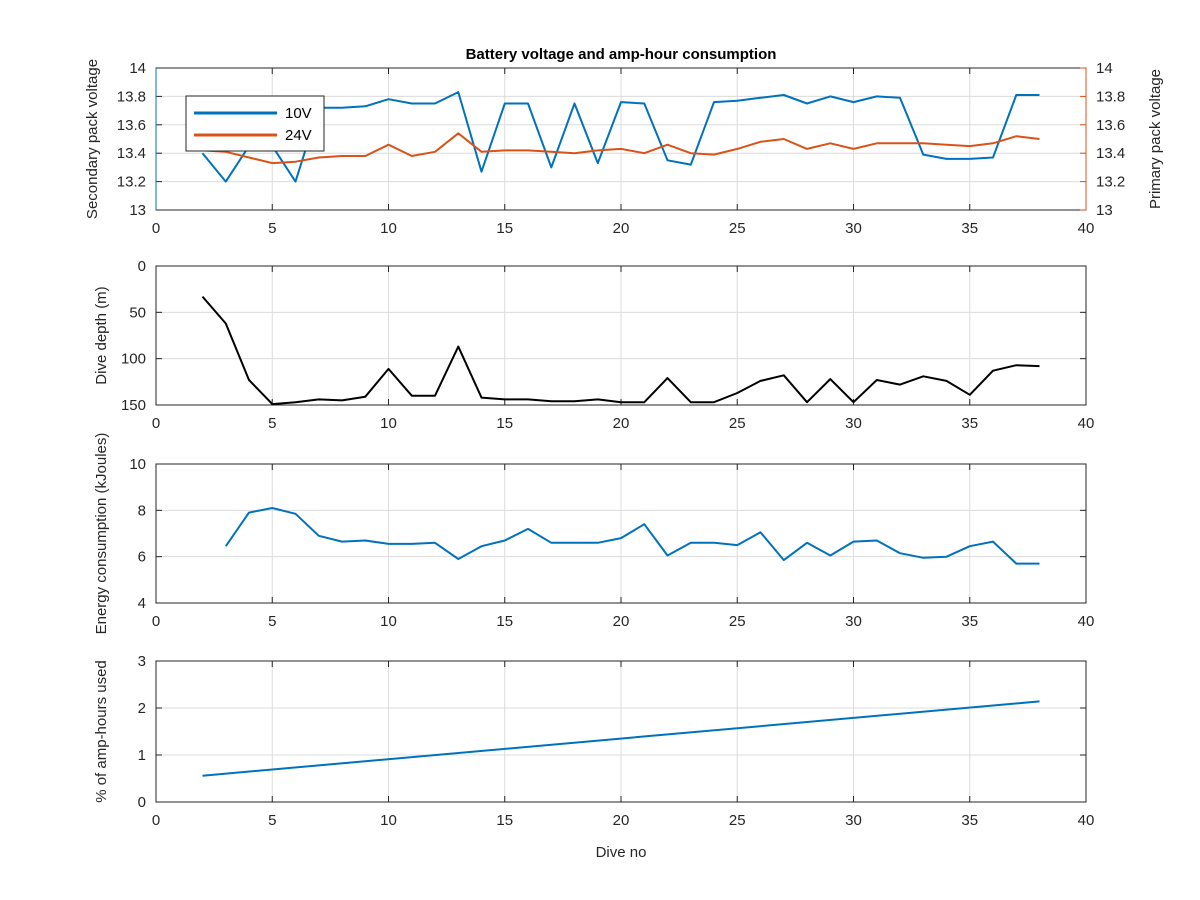  Describe the element at coordinates (142, 661) in the screenshot. I see `y-tick-label: 3` at that location.